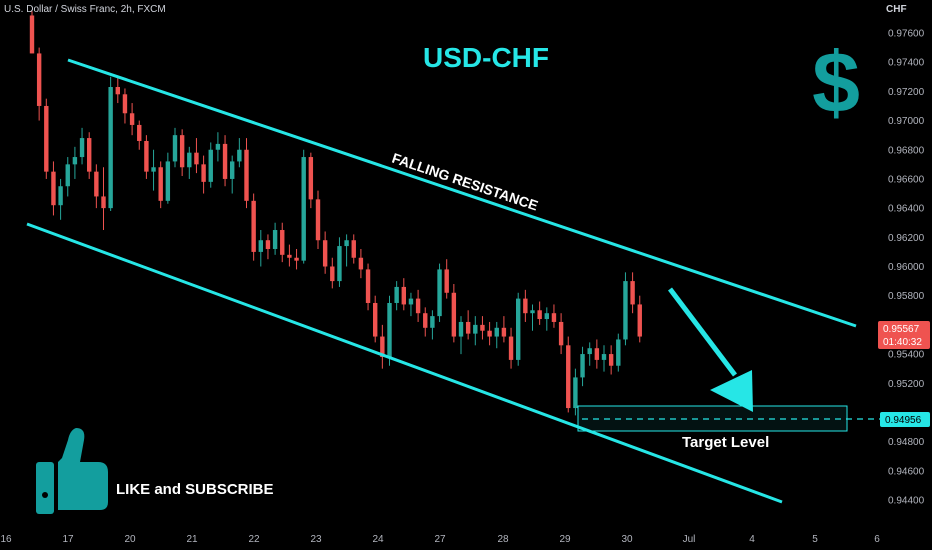 This screenshot has width=932, height=550. Describe the element at coordinates (815, 539) in the screenshot. I see `x-tick-label: 5` at that location.